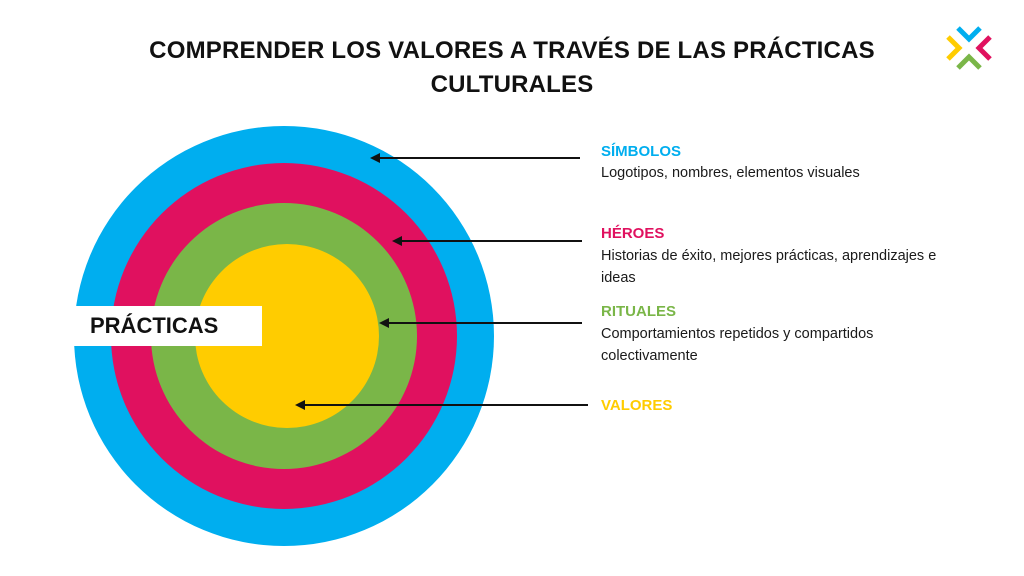 This screenshot has height=576, width=1024. What do you see at coordinates (983, 48) in the screenshot?
I see `logo-right-stroke` at bounding box center [983, 48].